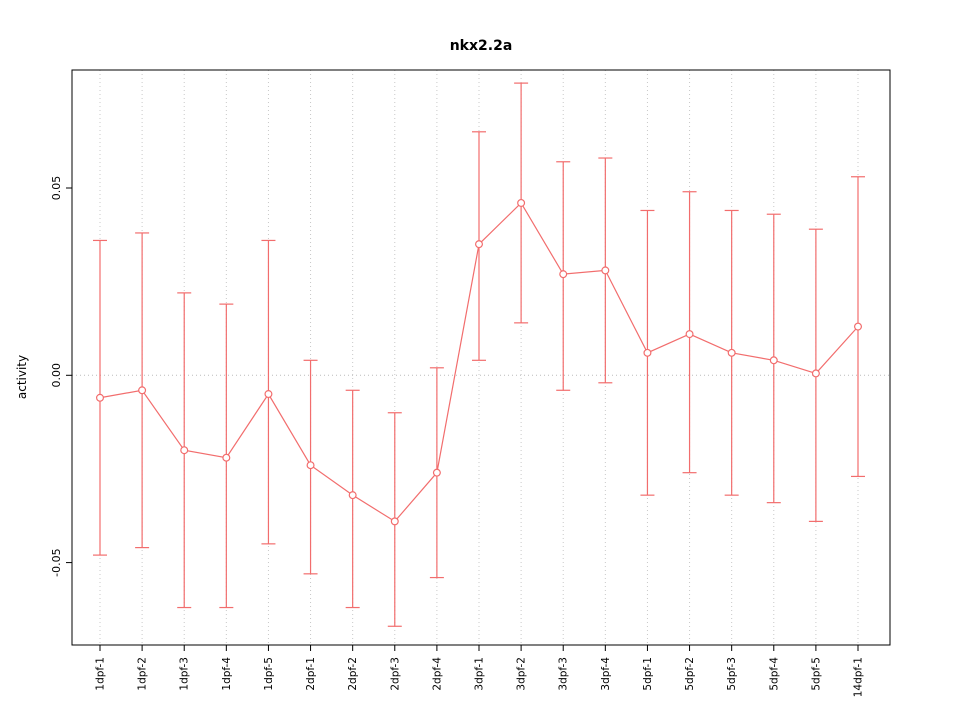 The image size is (960, 720). What do you see at coordinates (101, 674) in the screenshot?
I see `x-tick-label: 1dpf-1` at bounding box center [101, 674].